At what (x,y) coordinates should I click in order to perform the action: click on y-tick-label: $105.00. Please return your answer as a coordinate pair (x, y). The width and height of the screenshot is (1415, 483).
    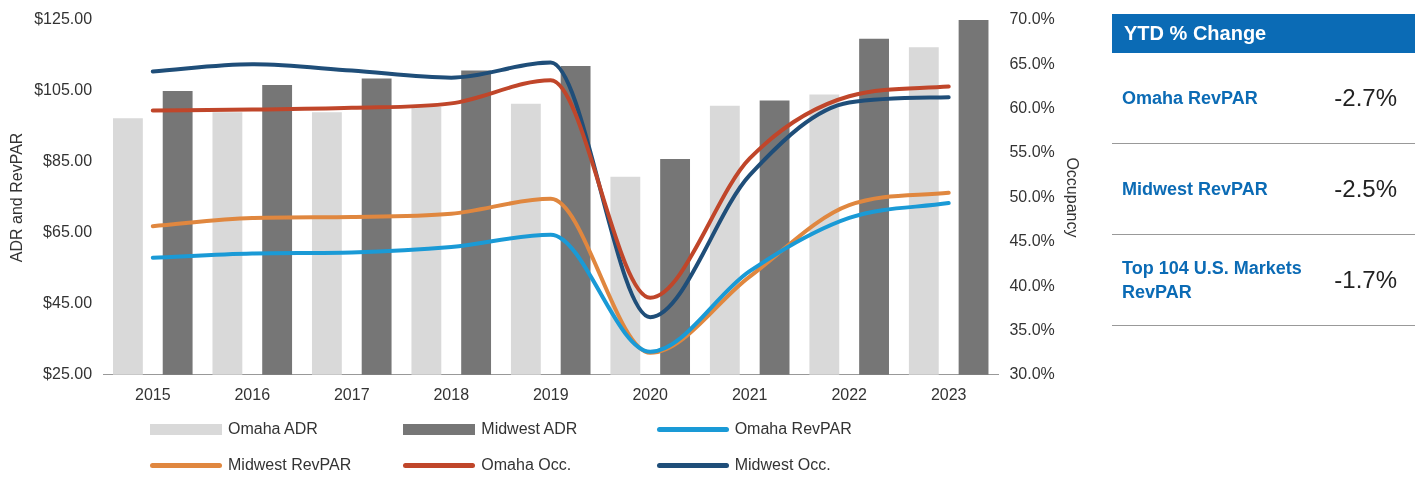
    Looking at the image, I should click on (63, 90).